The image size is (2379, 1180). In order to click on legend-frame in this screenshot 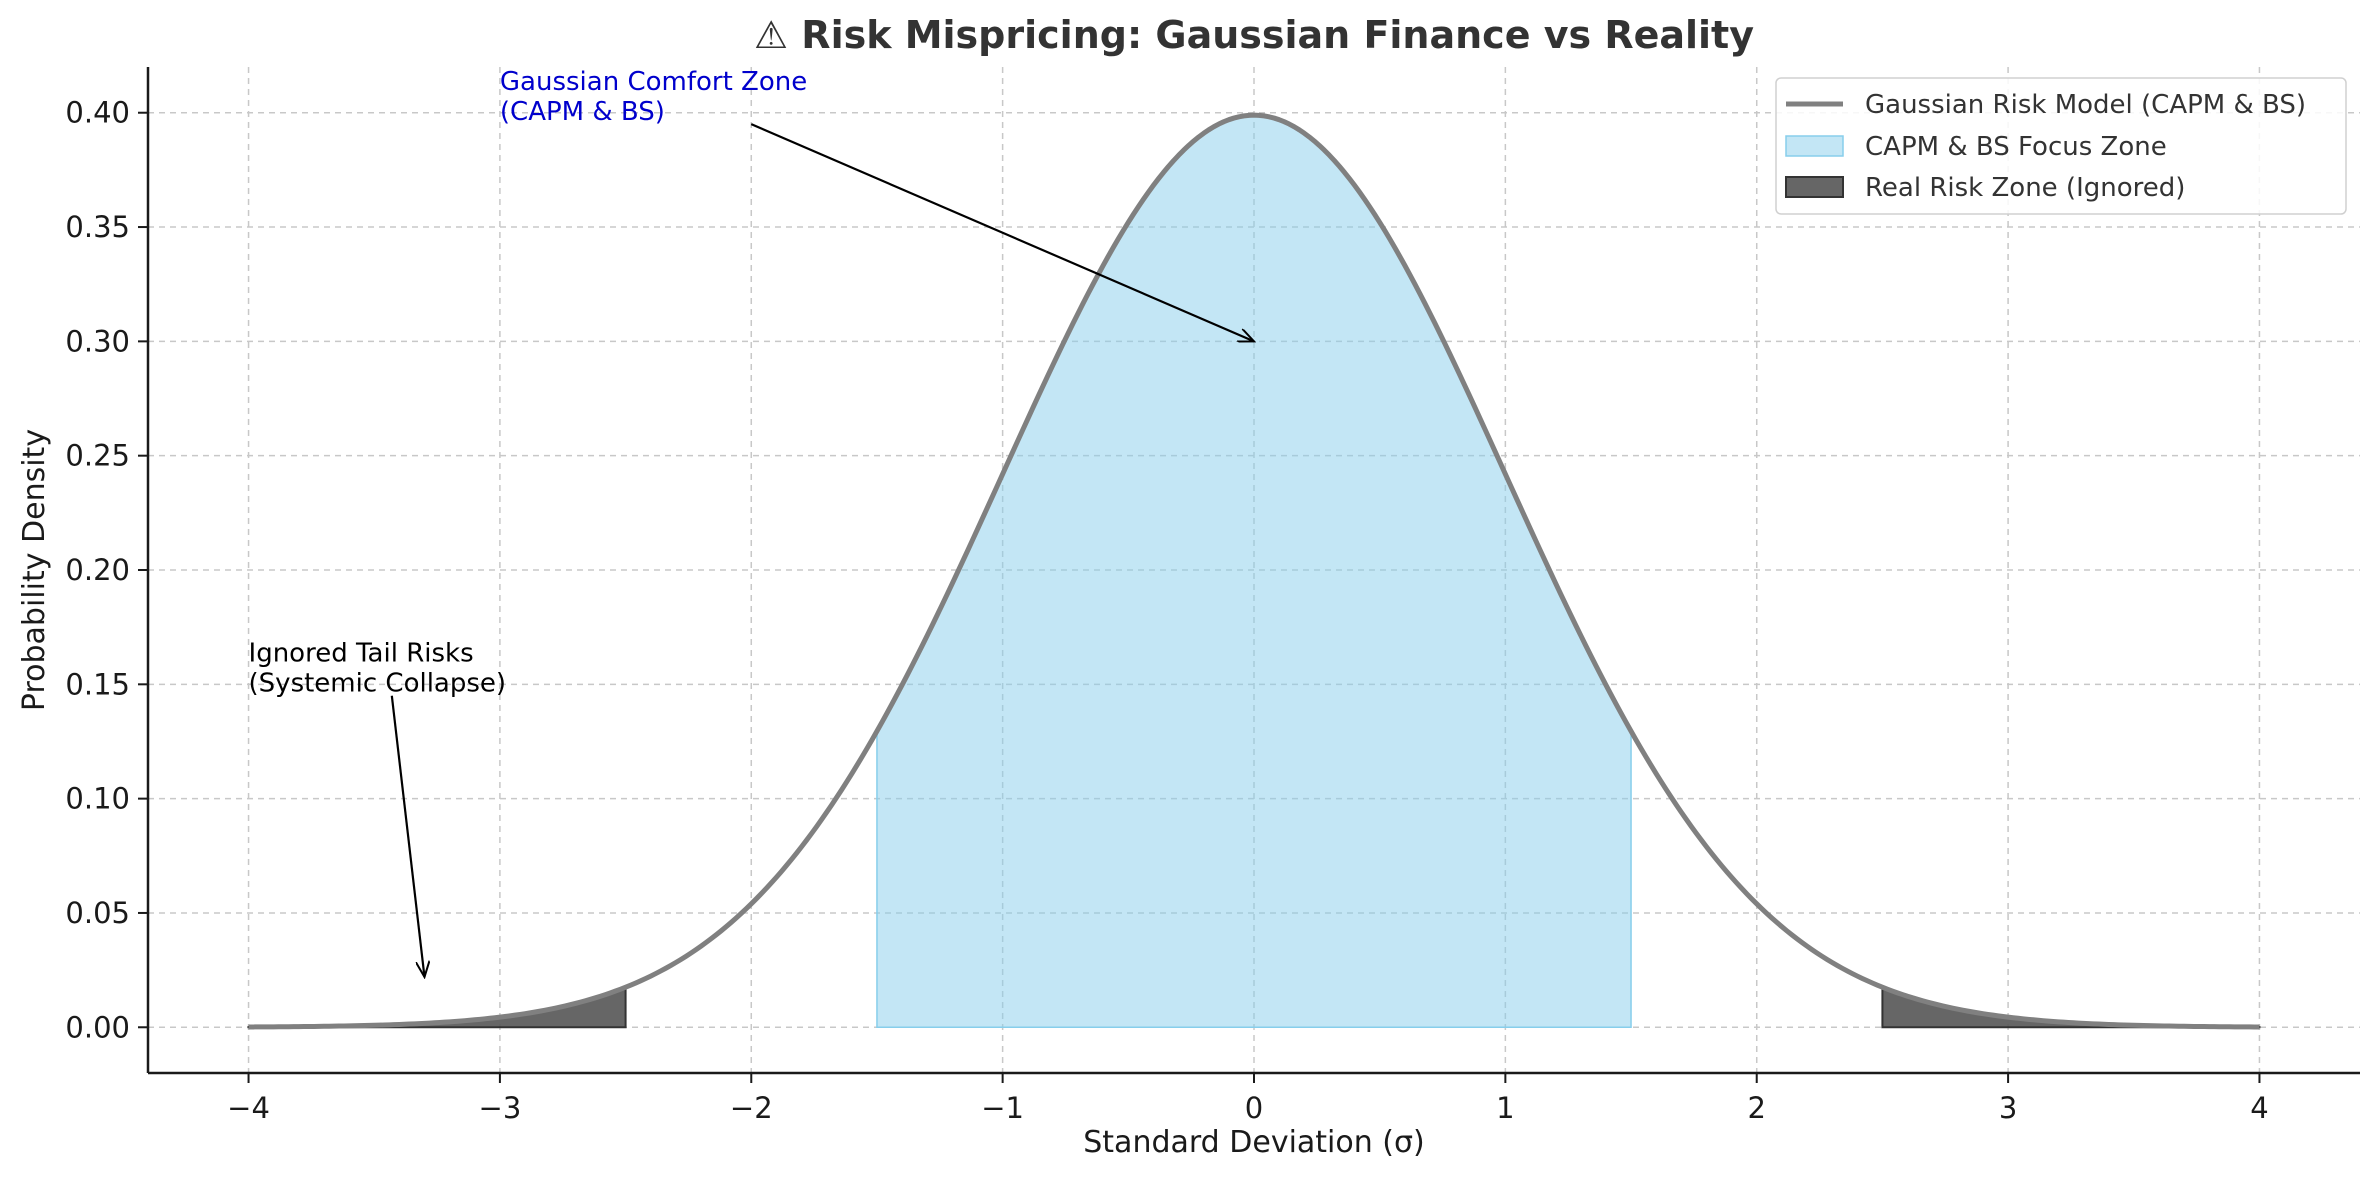, I will do `click(2061, 146)`.